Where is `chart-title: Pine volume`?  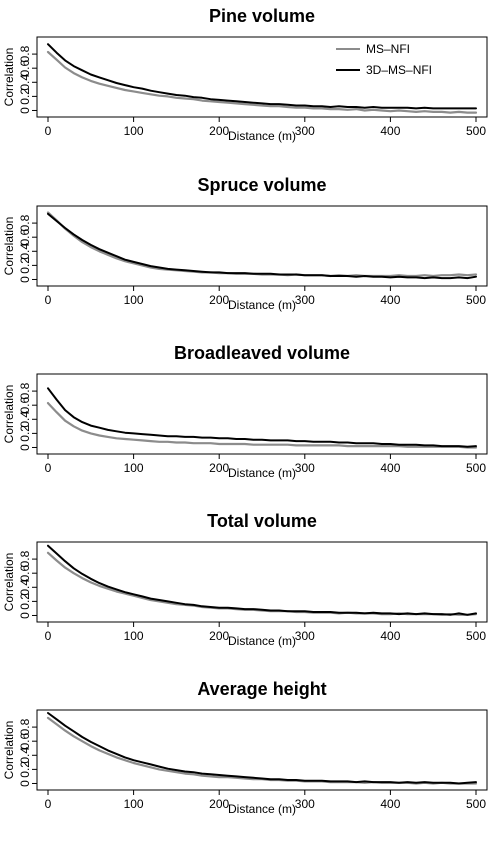
chart-title: Pine volume is located at coordinates (262, 16).